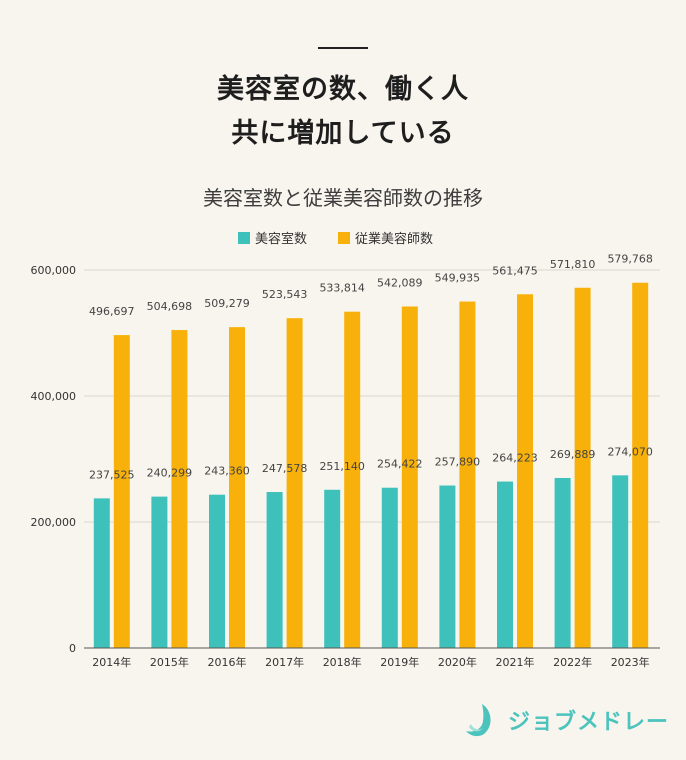 This screenshot has height=760, width=686. I want to click on chart-title: 美容室数と従業美容師数の推移, so click(343, 198).